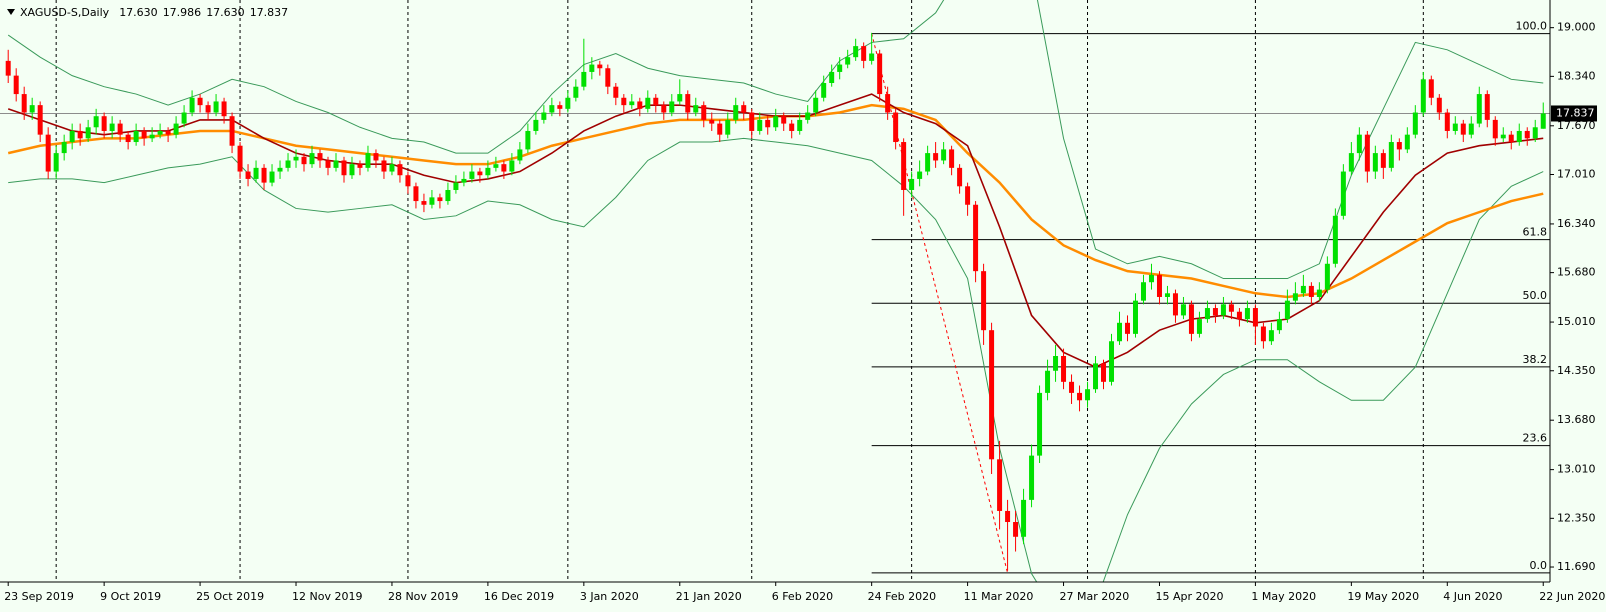 The image size is (1606, 612). What do you see at coordinates (65, 12) in the screenshot?
I see `chart-title: XAGUSD-S,Daily` at bounding box center [65, 12].